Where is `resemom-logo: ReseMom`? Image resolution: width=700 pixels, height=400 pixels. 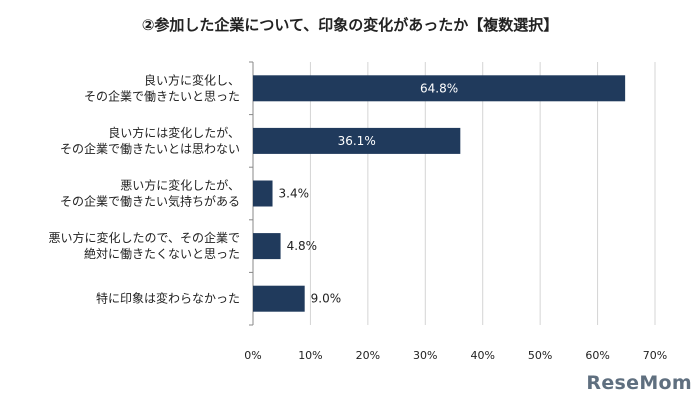 resemom-logo: ReseMom is located at coordinates (639, 383).